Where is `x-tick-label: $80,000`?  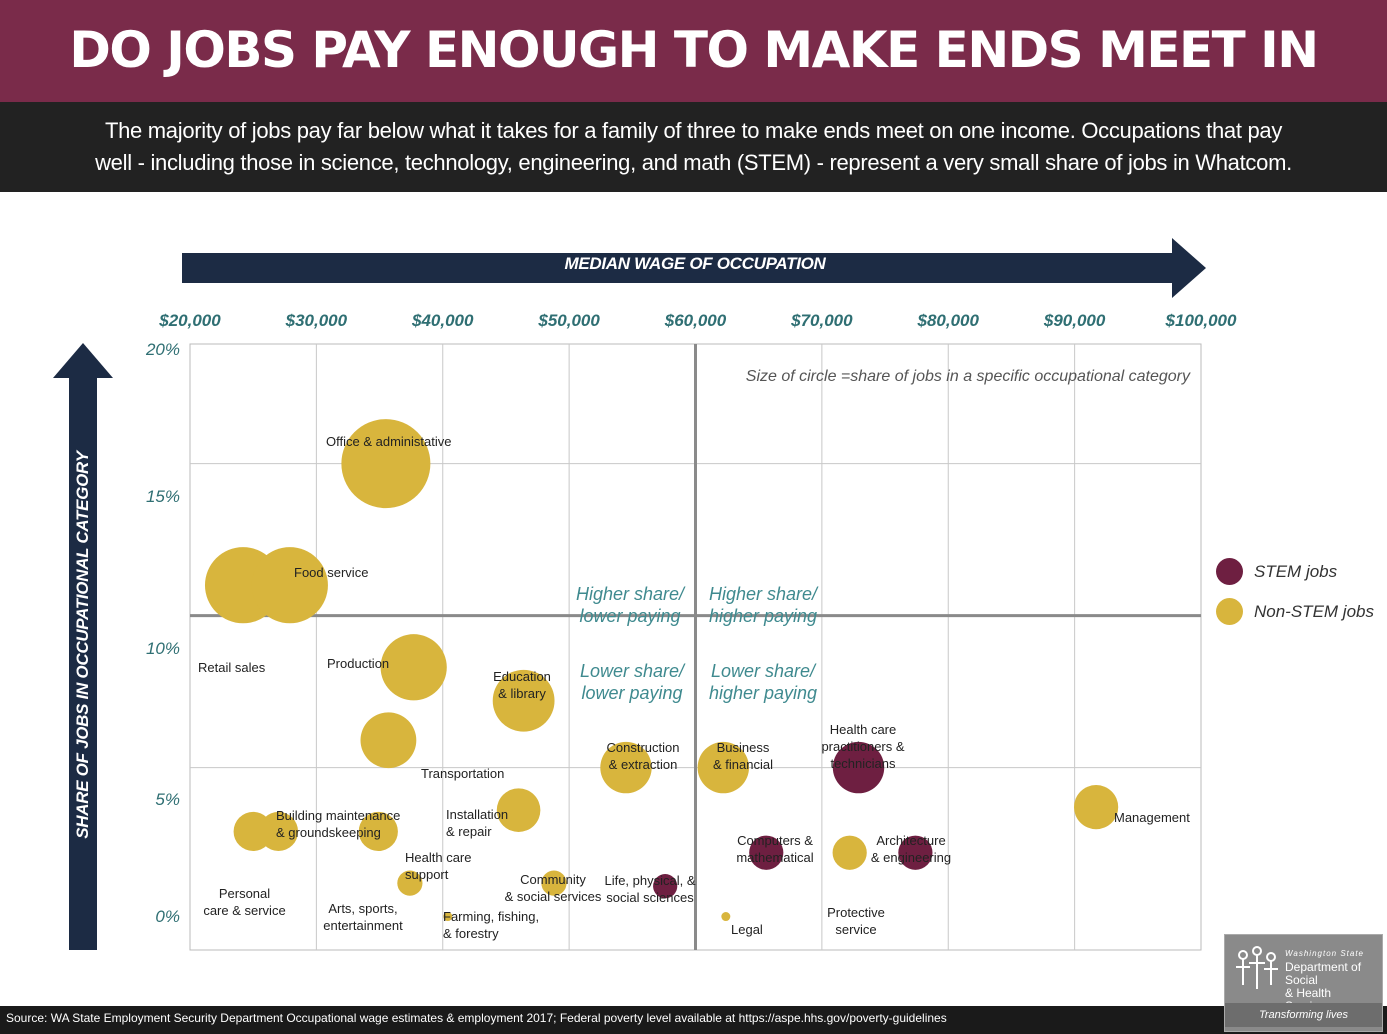
x-tick-label: $80,000 is located at coordinates (948, 320).